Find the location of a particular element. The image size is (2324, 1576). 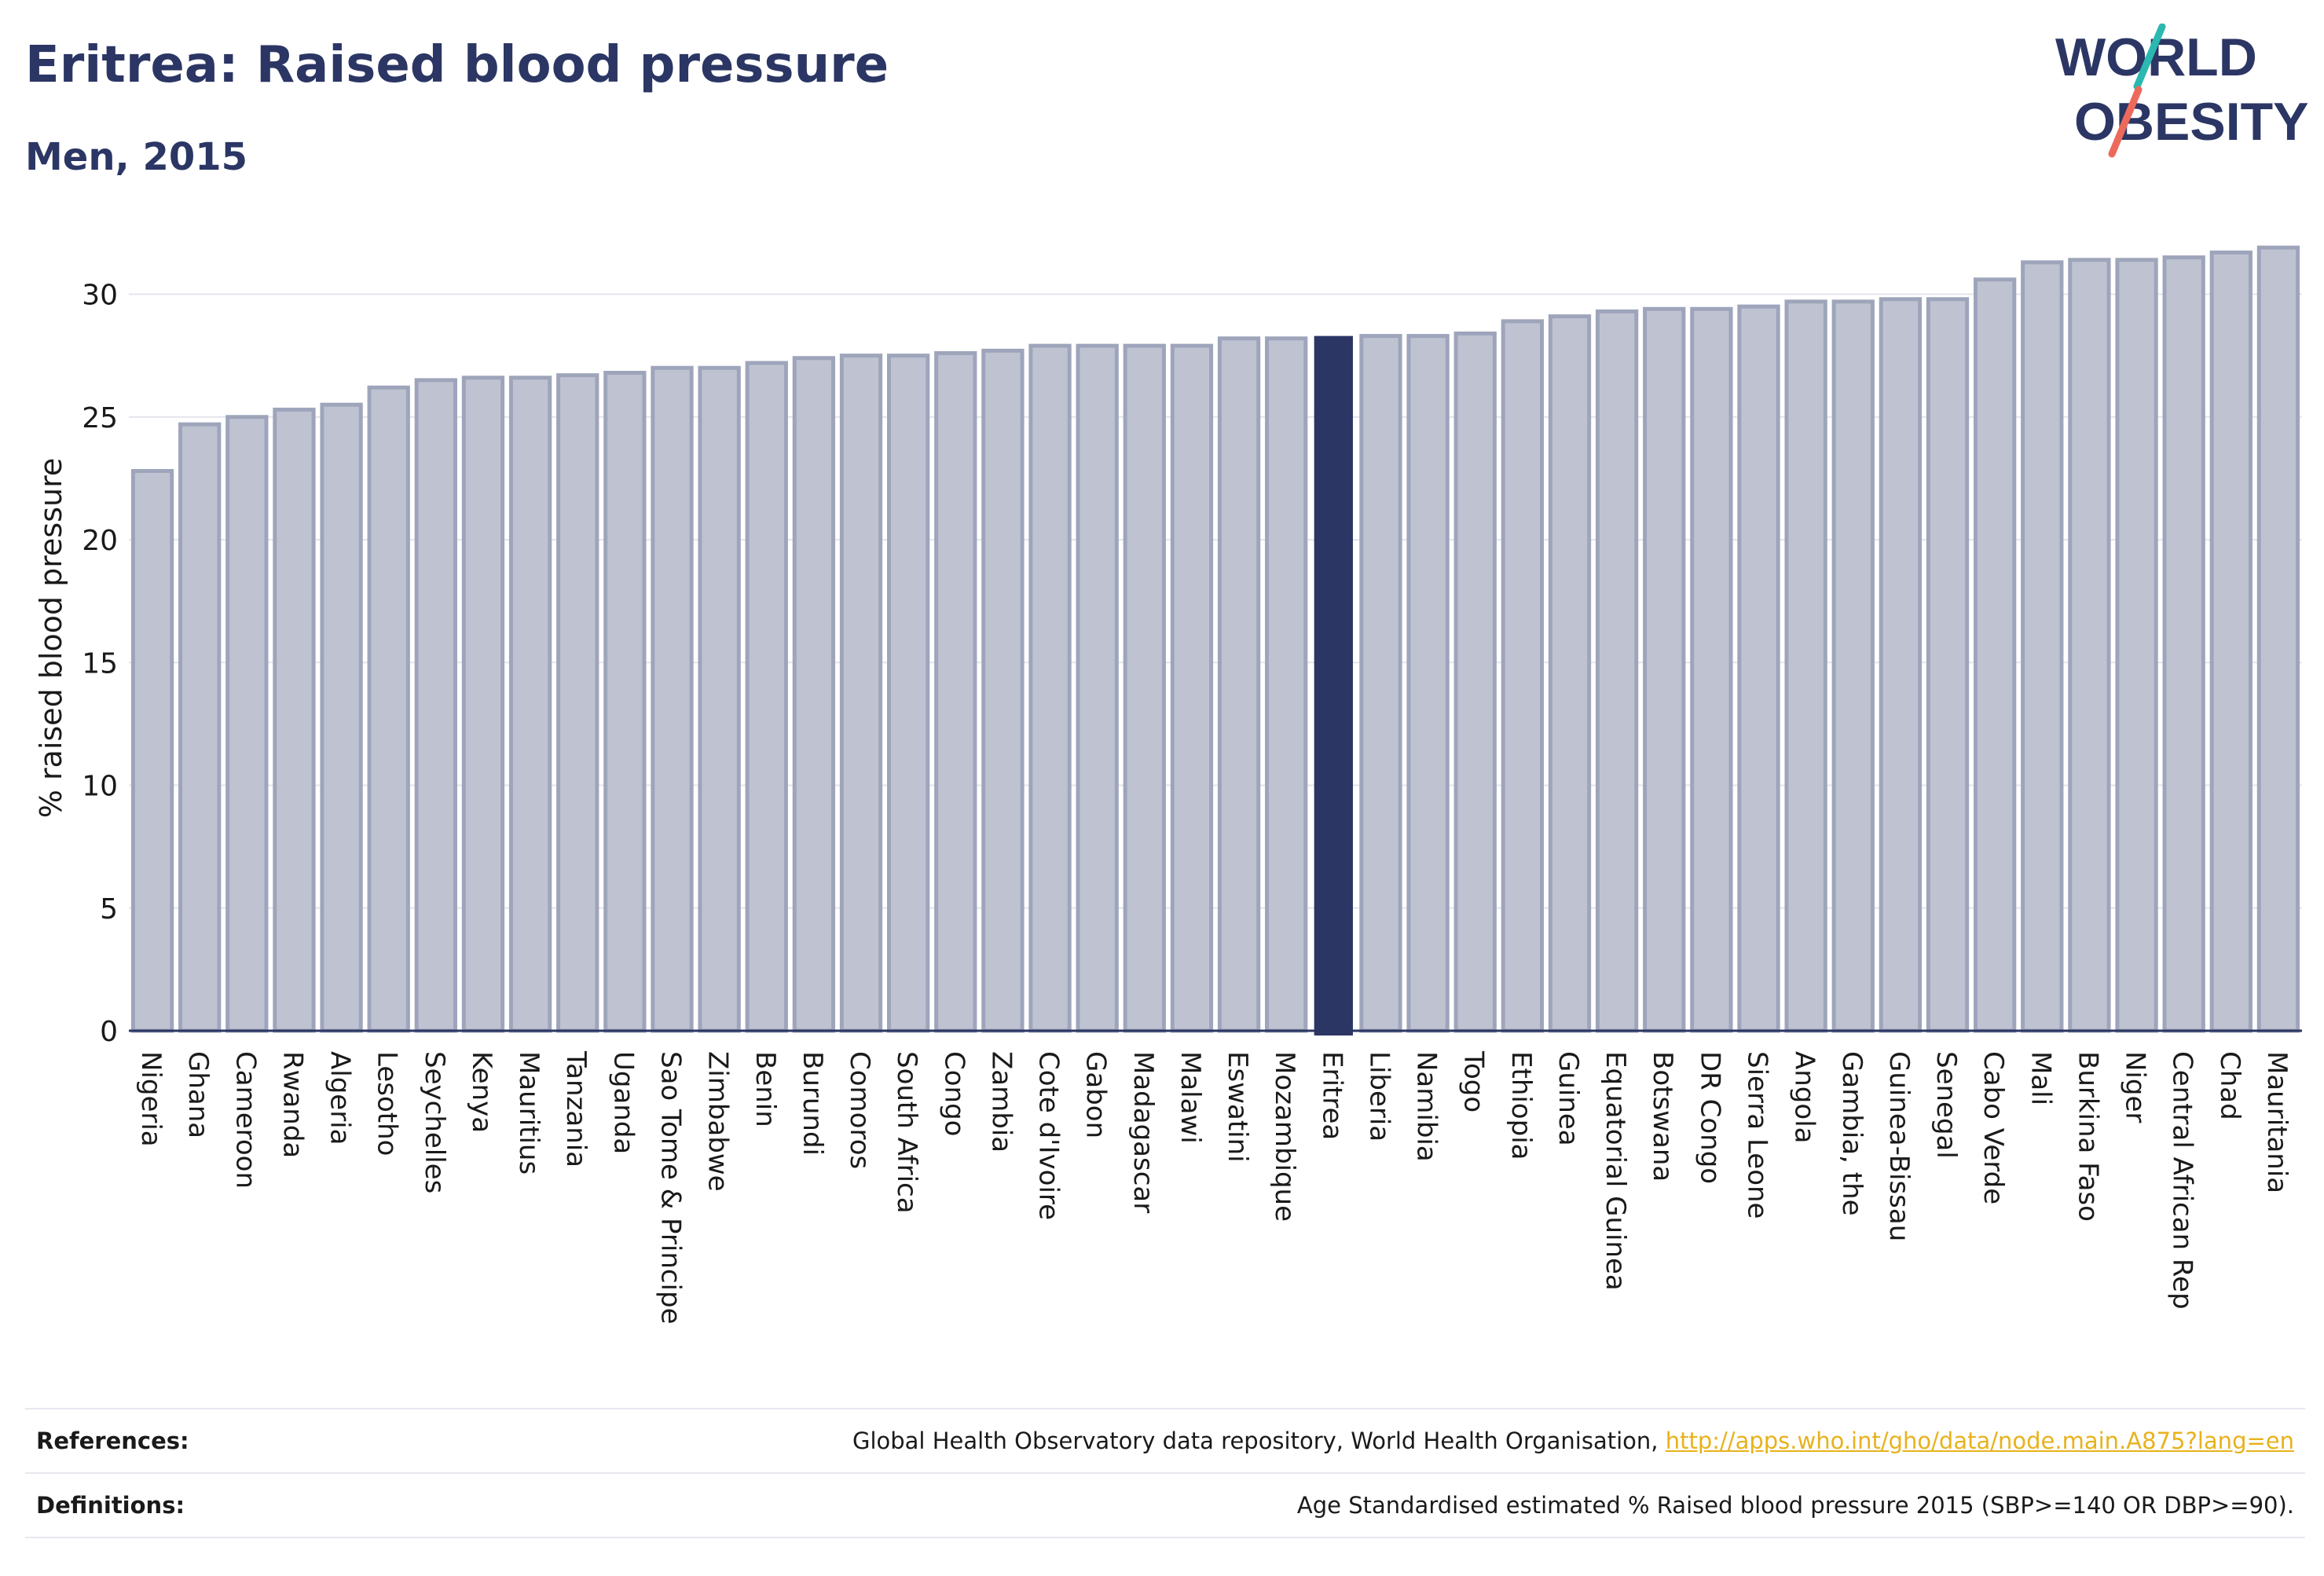

x-category-label: Seychelles is located at coordinates (434, 1122).